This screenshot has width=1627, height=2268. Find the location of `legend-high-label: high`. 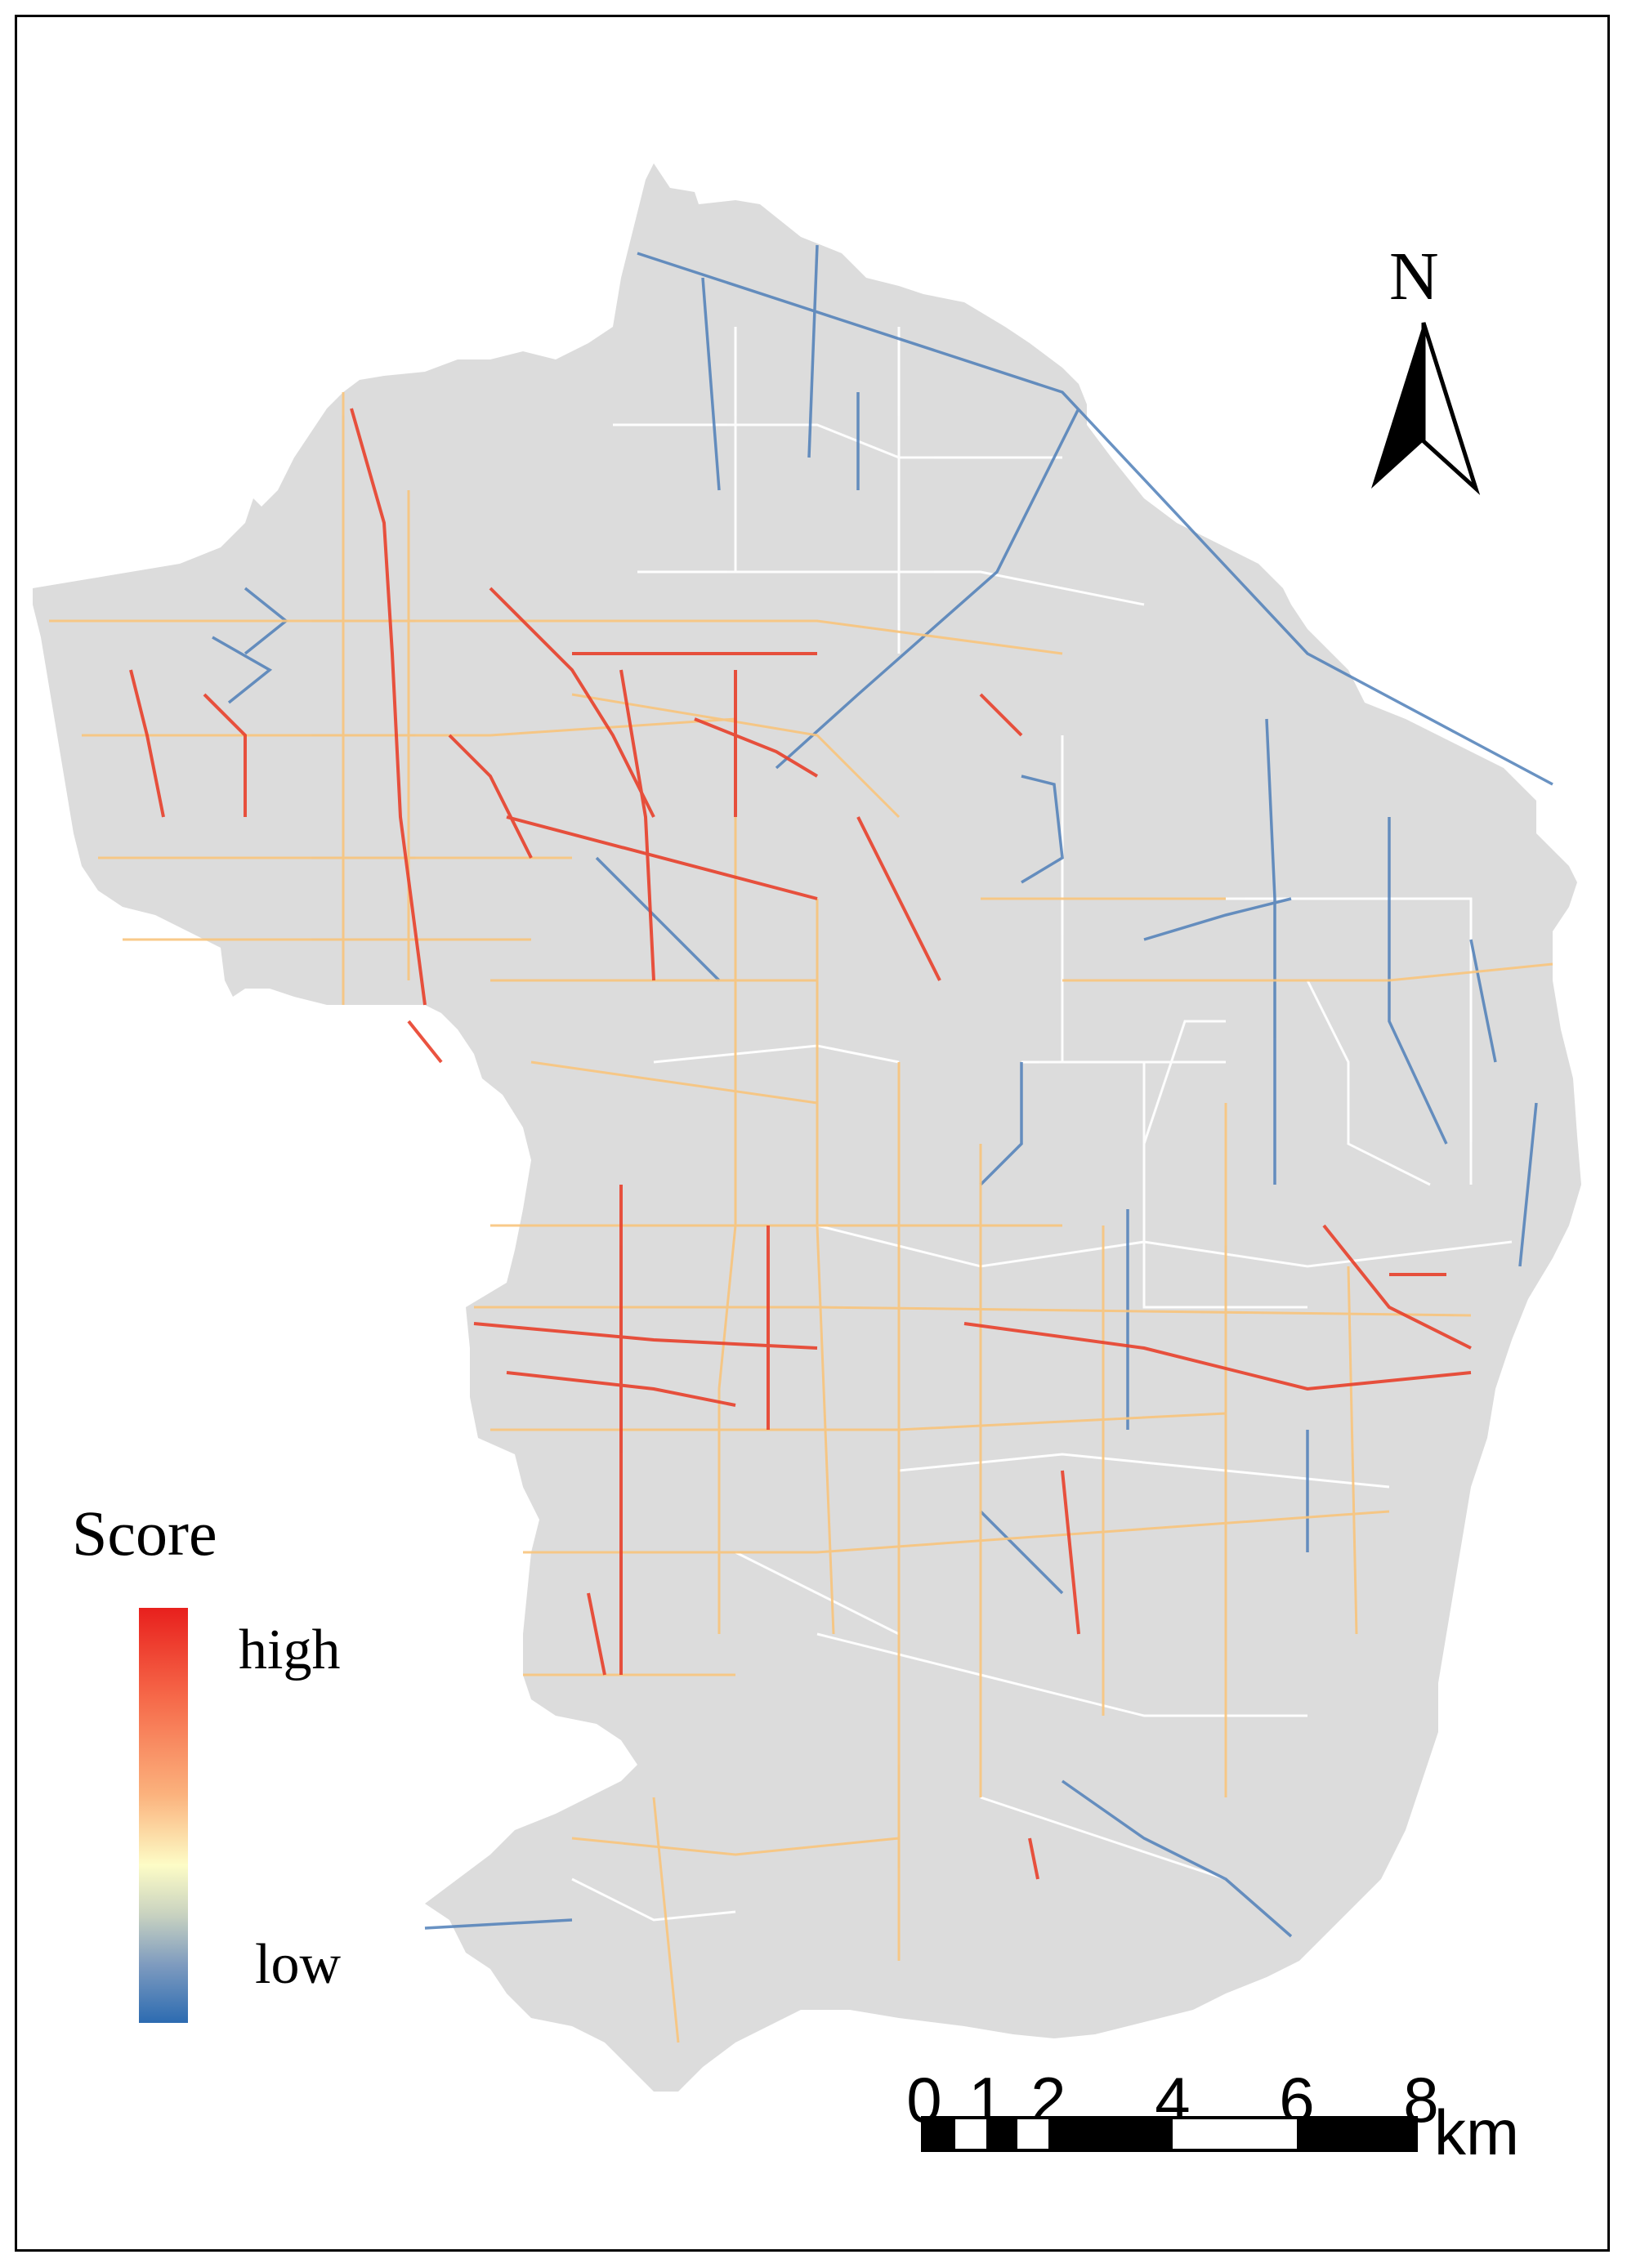

legend-high-label: high is located at coordinates (290, 1650).